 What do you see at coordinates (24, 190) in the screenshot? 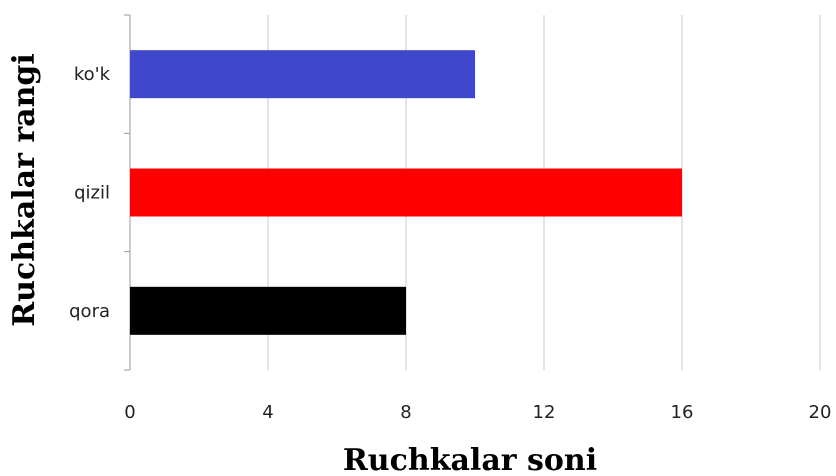
I see `y-axis-title: Ruchkalar rangi` at bounding box center [24, 190].